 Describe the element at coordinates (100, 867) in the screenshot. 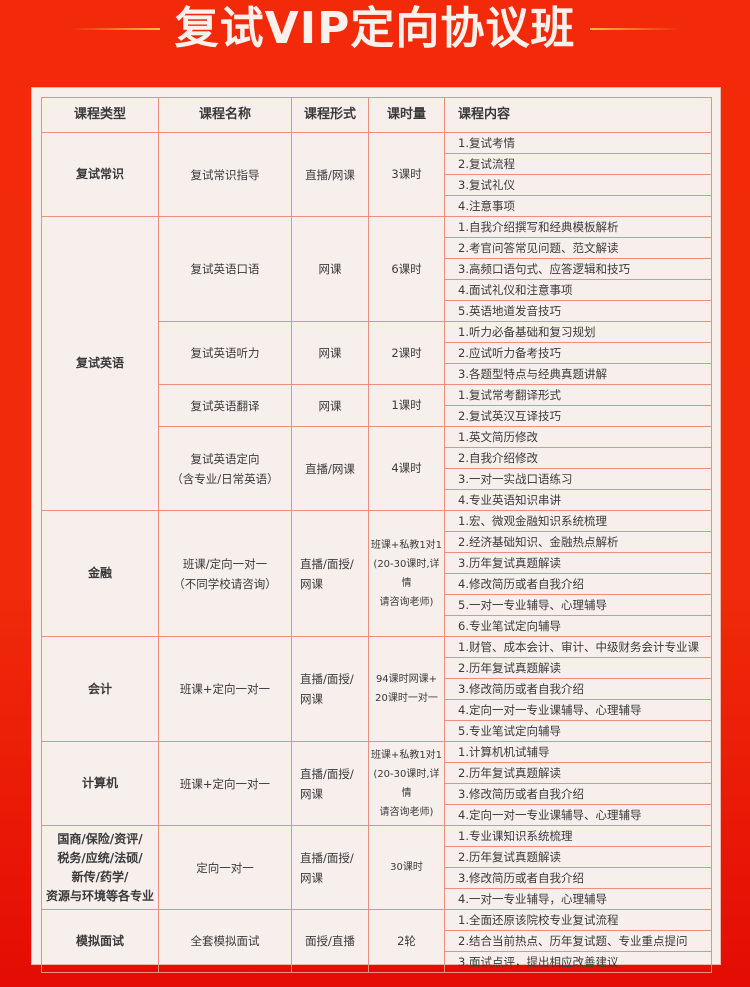

I see `course-type: 国商/保险/资评/税务/应统/法硕/新传/药学/资源与环境等各专业` at that location.